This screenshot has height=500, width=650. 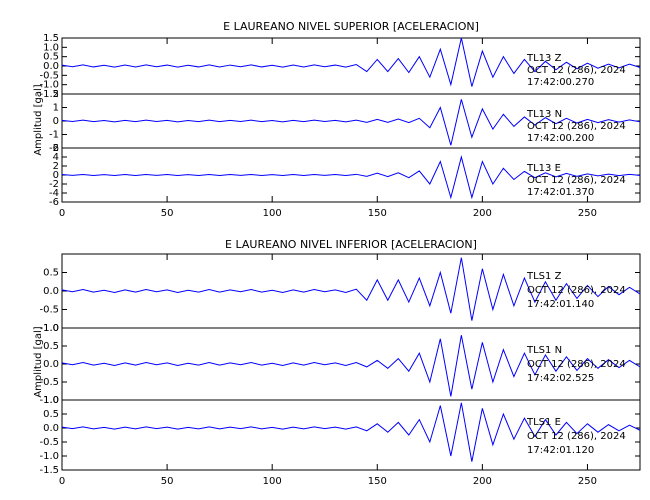 What do you see at coordinates (351, 244) in the screenshot?
I see `chart-title: E LAUREANO NIVEL INFERIOR [ACELERACION]` at bounding box center [351, 244].